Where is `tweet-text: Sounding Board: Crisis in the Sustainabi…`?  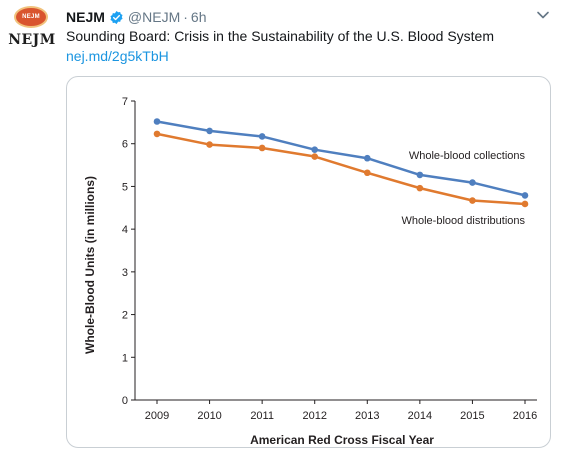
tweet-text: Sounding Board: Crisis in the Sustainabi… is located at coordinates (280, 36).